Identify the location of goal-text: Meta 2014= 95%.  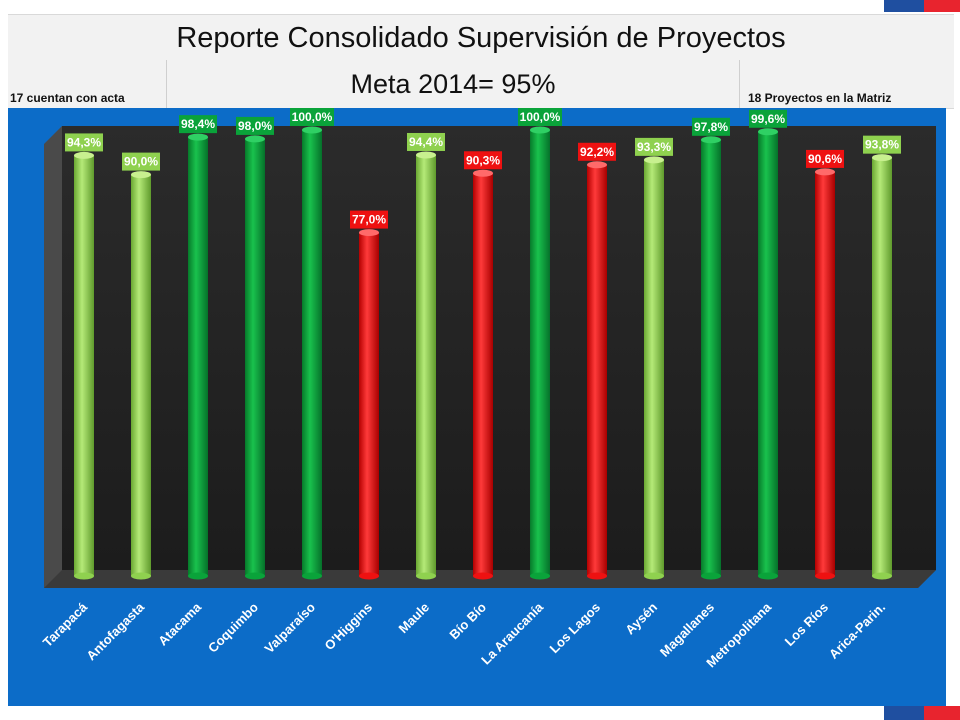
(453, 84).